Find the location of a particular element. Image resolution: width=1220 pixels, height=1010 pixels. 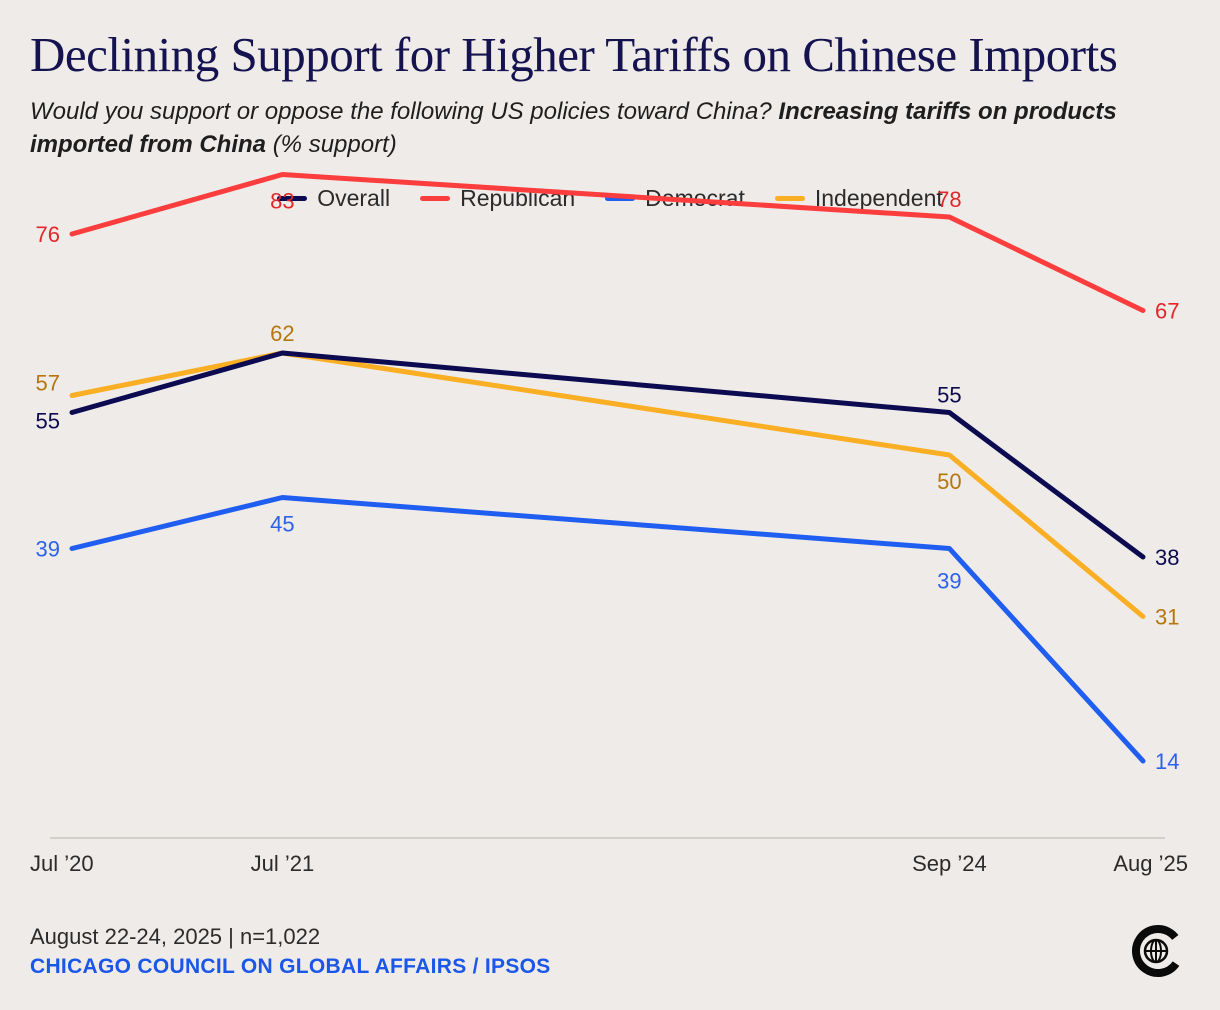

data-label-republican: 76 is located at coordinates (48, 234).